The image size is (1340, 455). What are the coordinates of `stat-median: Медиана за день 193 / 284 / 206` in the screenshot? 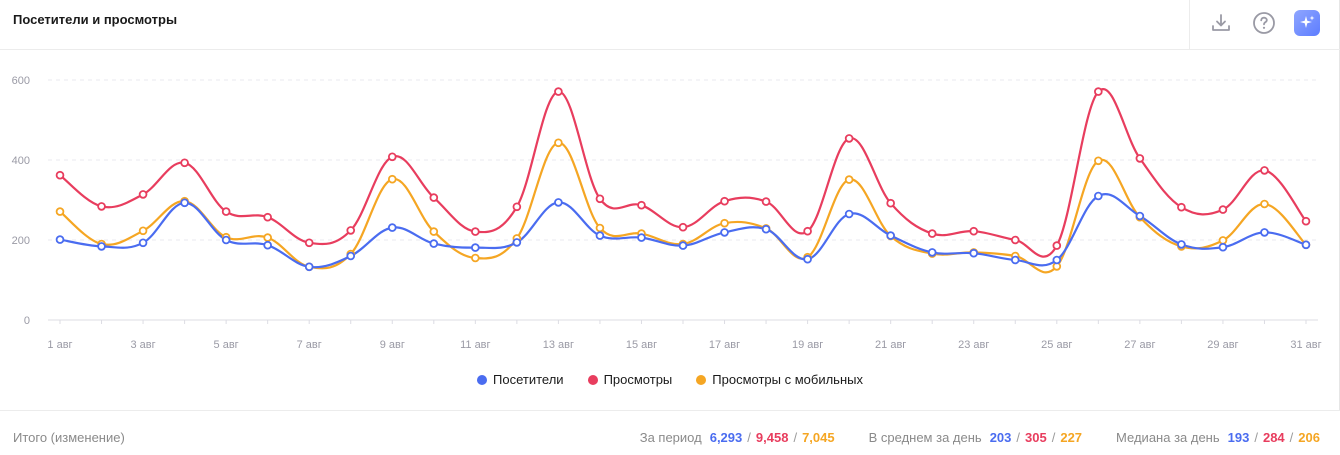 It's located at (1218, 437).